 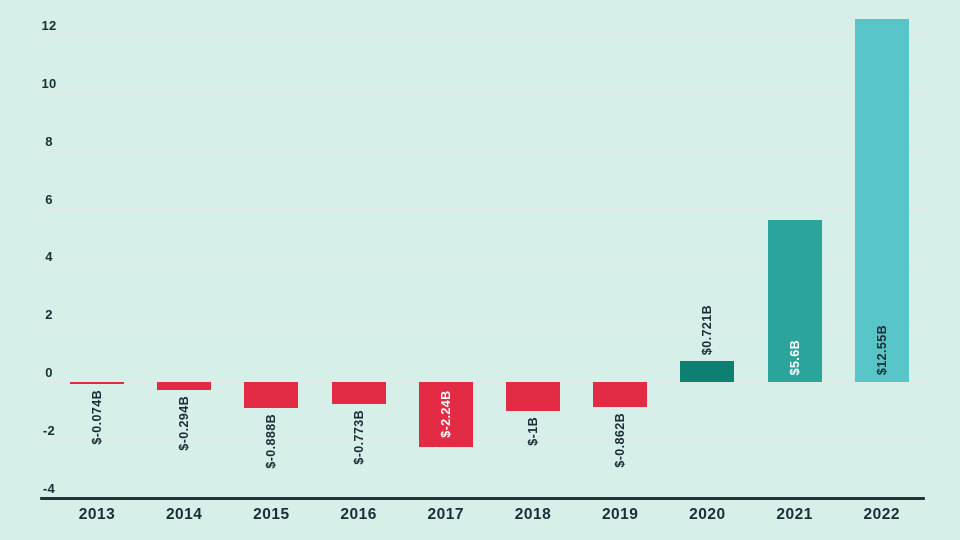 I want to click on year-label-2014: 2014, so click(x=184, y=514).